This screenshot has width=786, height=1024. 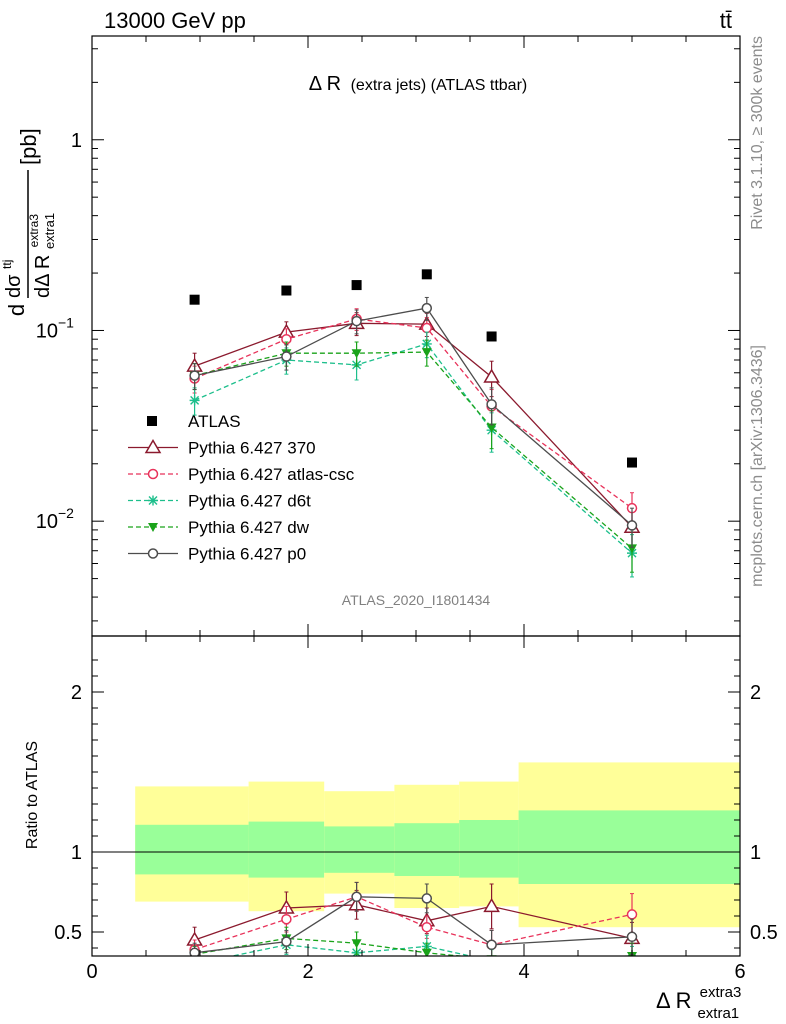 I want to click on legend-label-atlas: ATLAS, so click(x=214, y=421).